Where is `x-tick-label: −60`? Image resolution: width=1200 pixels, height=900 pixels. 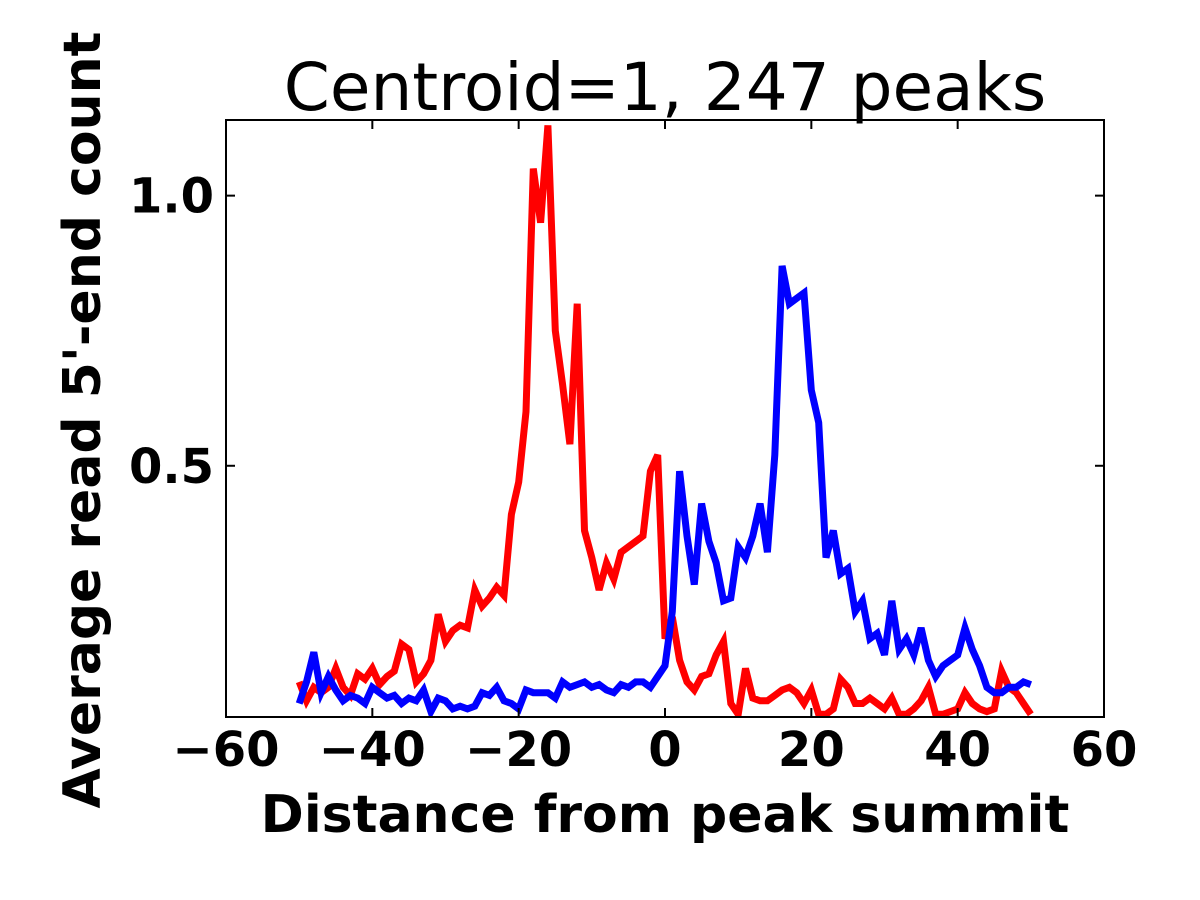
x-tick-label: −60 is located at coordinates (225, 750).